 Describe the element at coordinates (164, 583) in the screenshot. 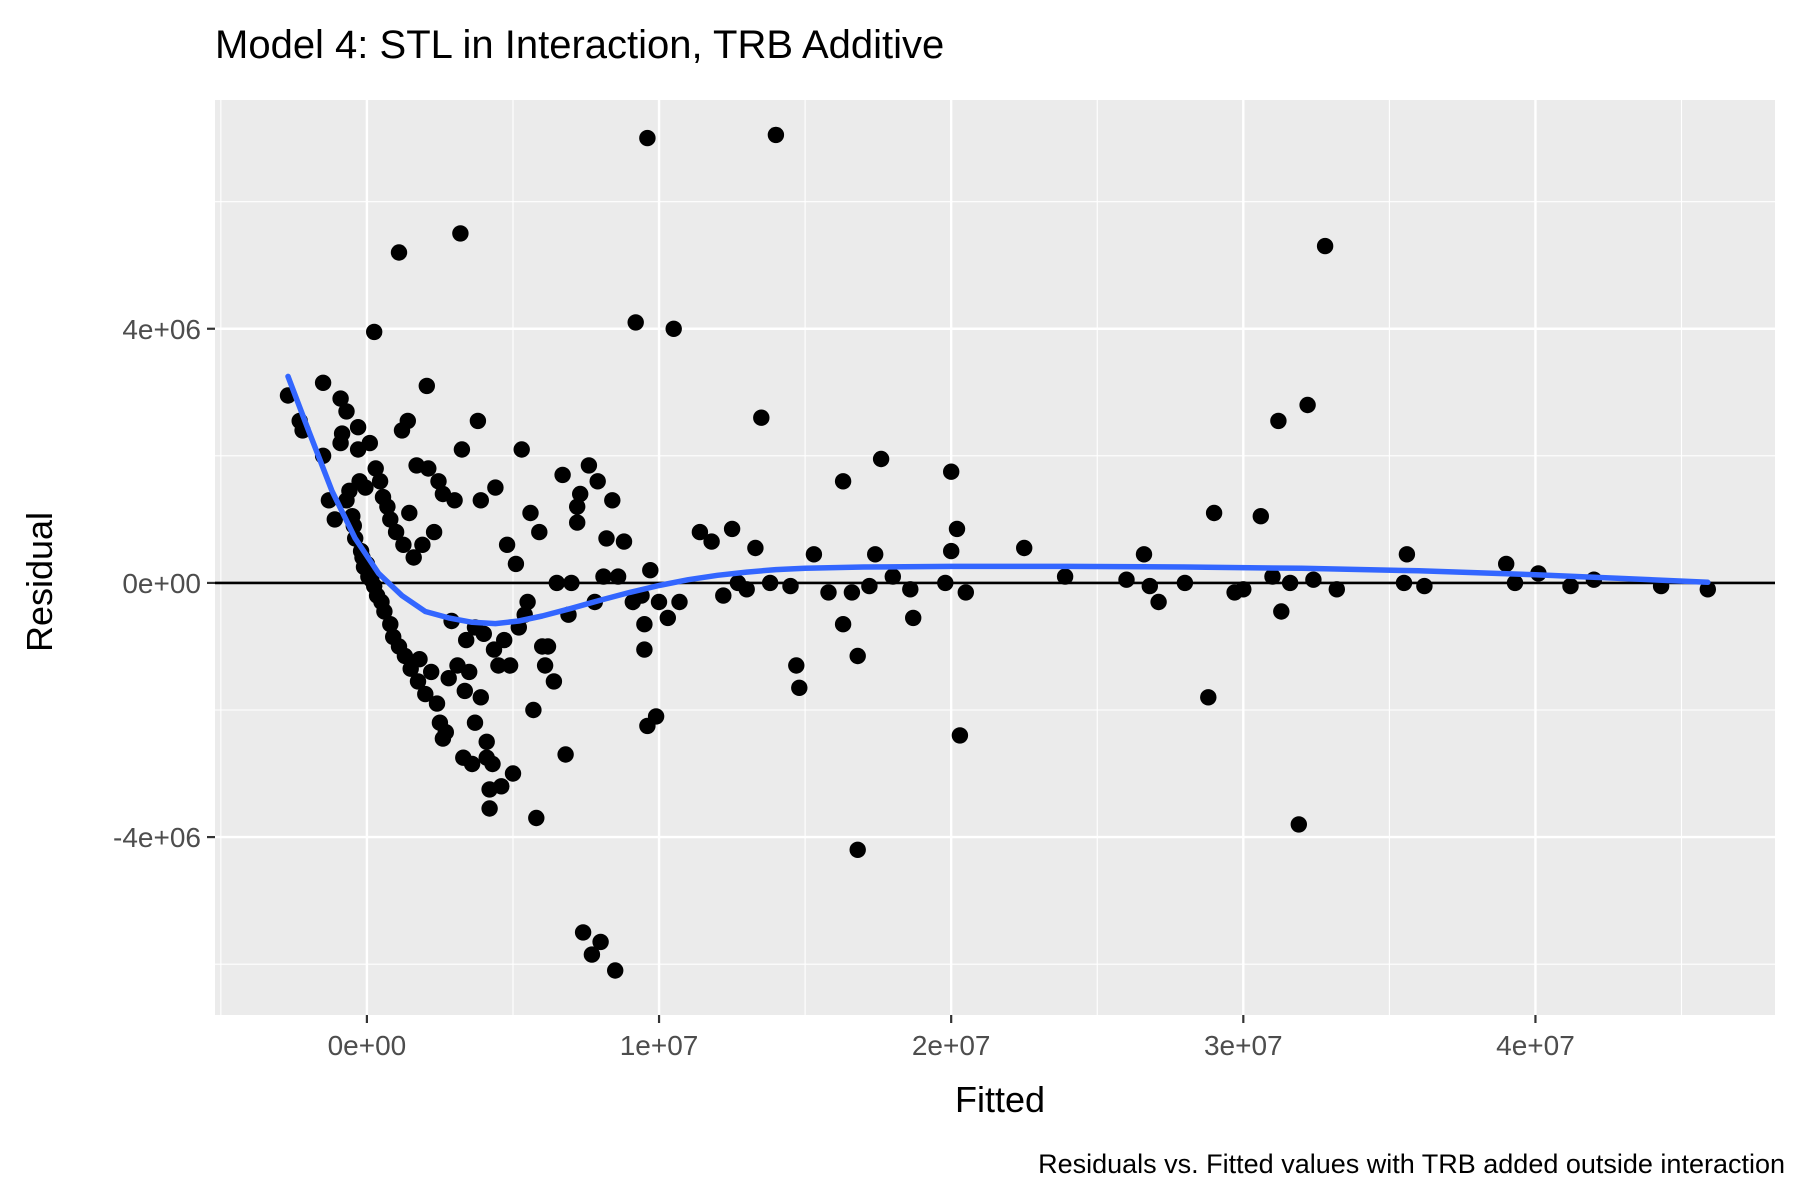

I see `y-axis: -4e+06 0e+00 4e+06` at that location.